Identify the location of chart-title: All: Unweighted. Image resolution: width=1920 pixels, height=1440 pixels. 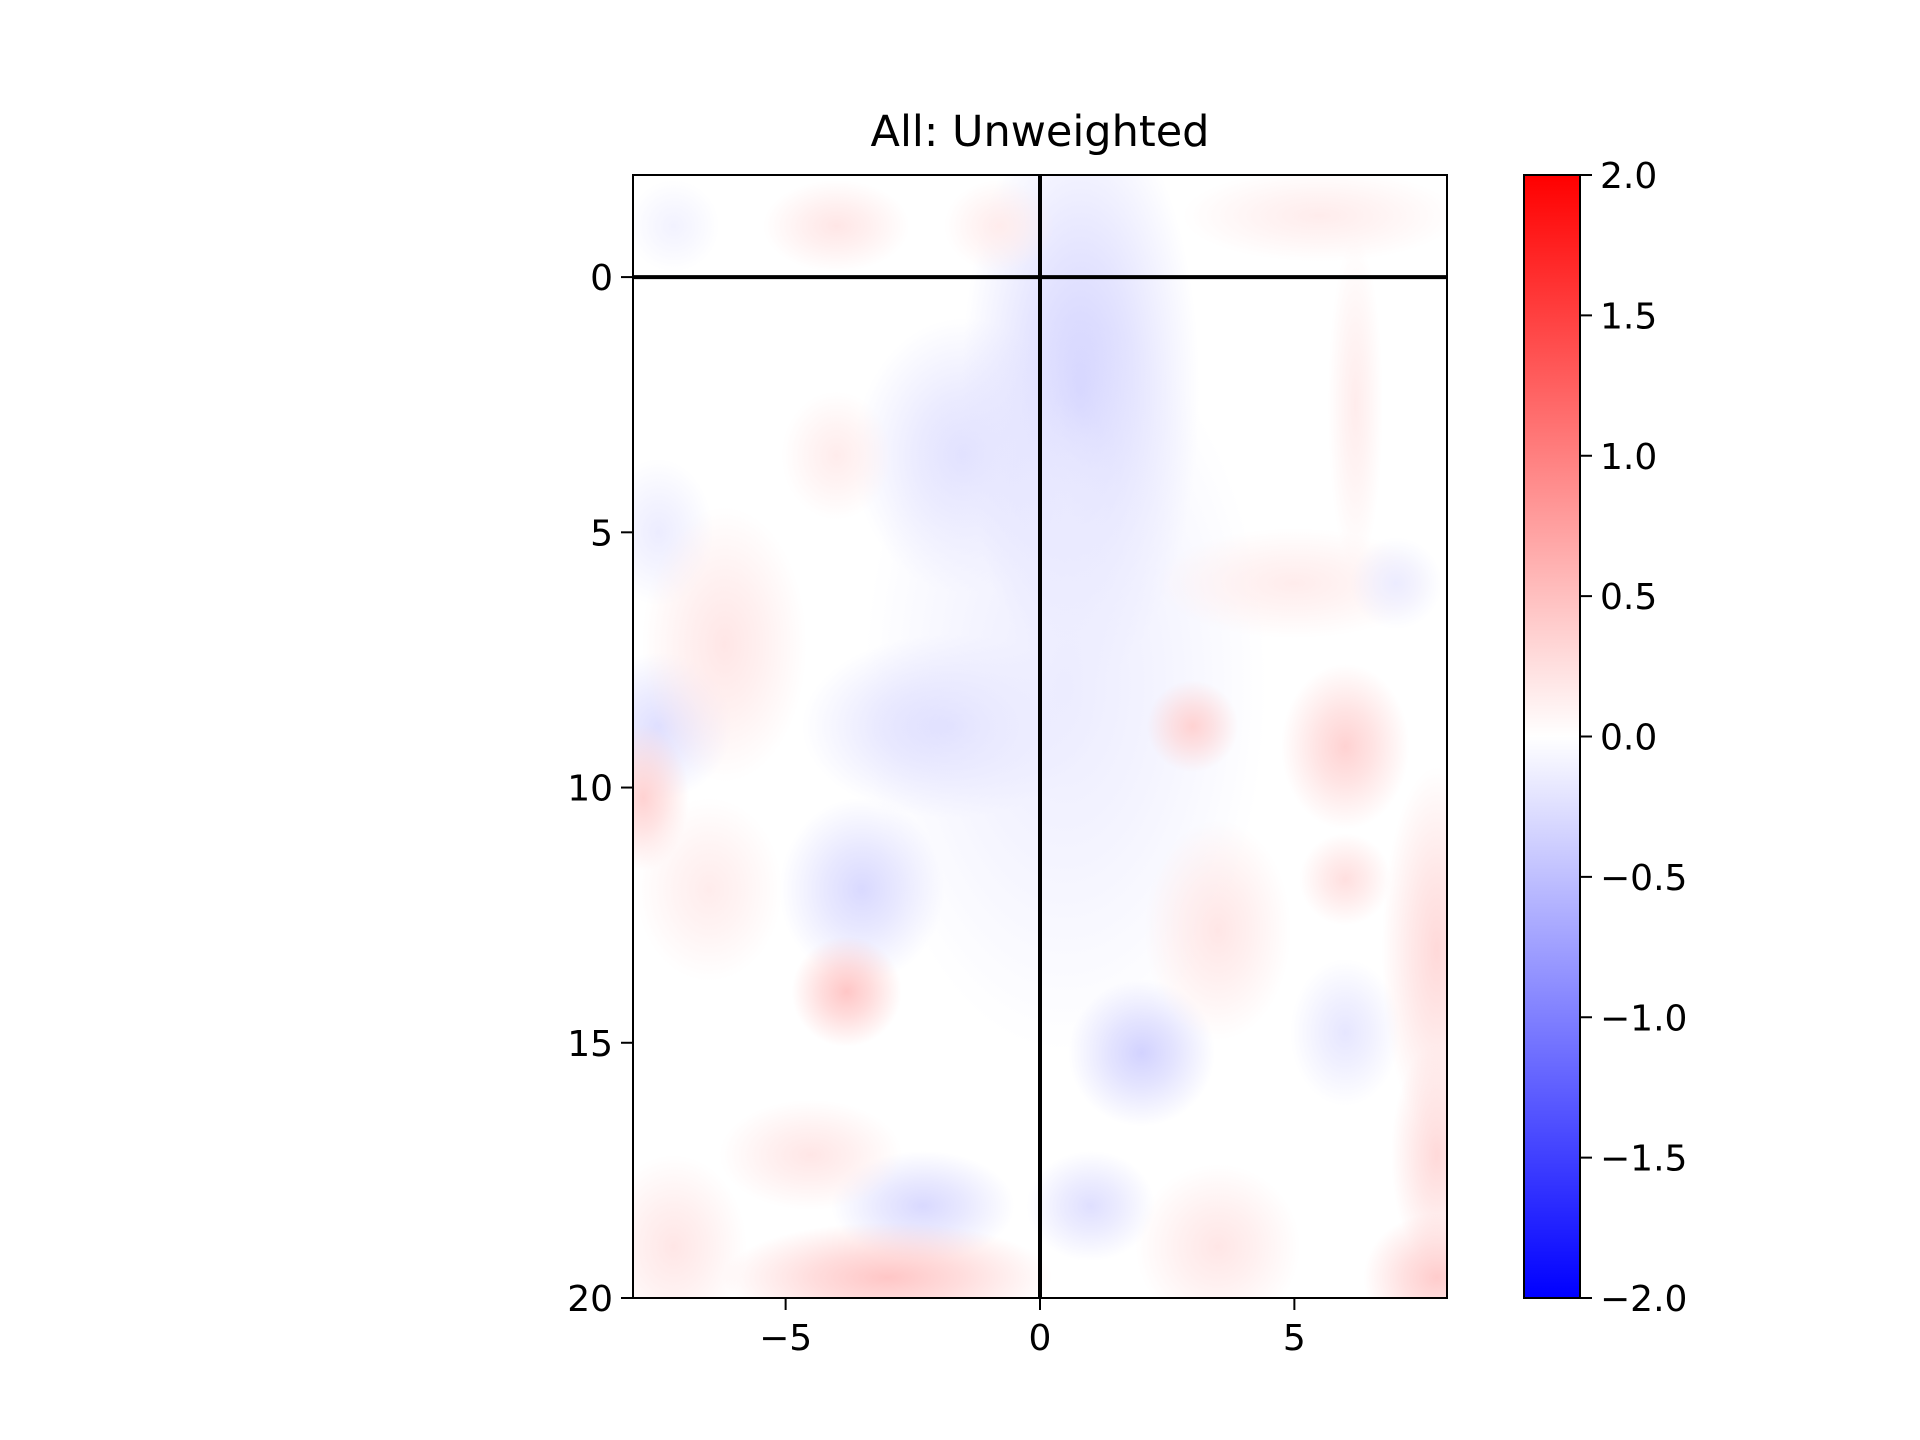
(1040, 132).